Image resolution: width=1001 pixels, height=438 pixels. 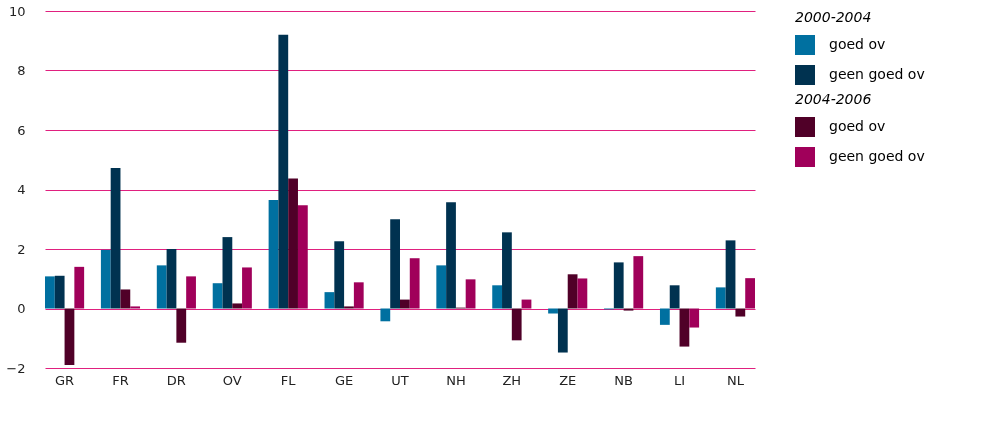 I want to click on y-tick-label: 10, so click(x=17, y=11).